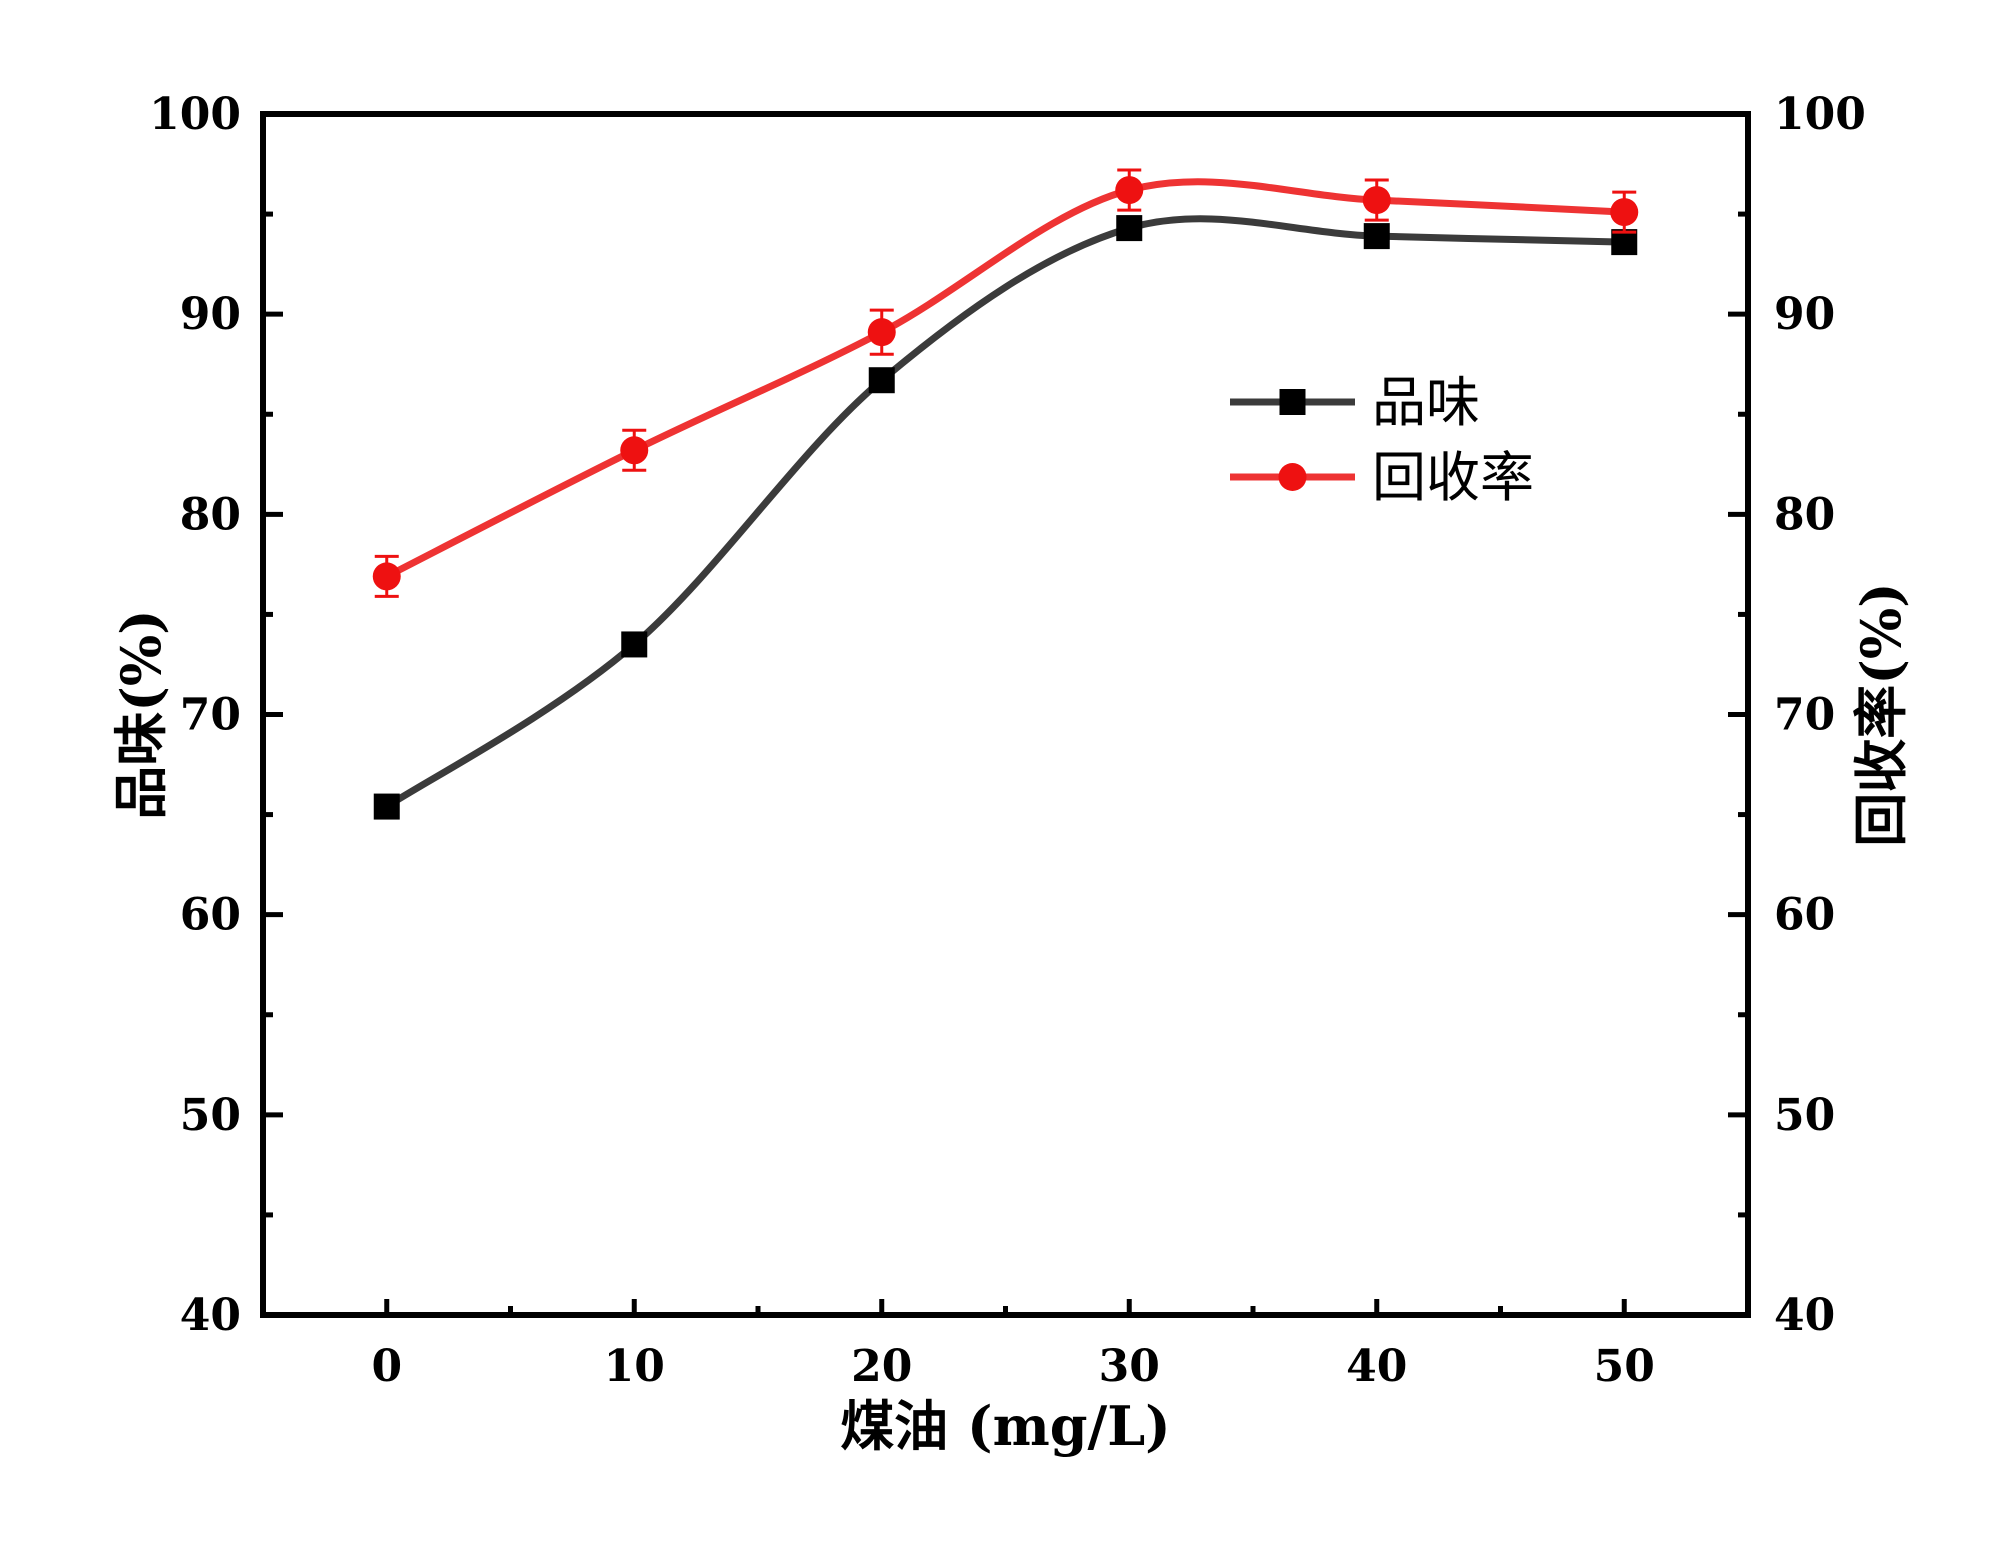  I want to click on y-tick-label: 60, so click(210, 915).